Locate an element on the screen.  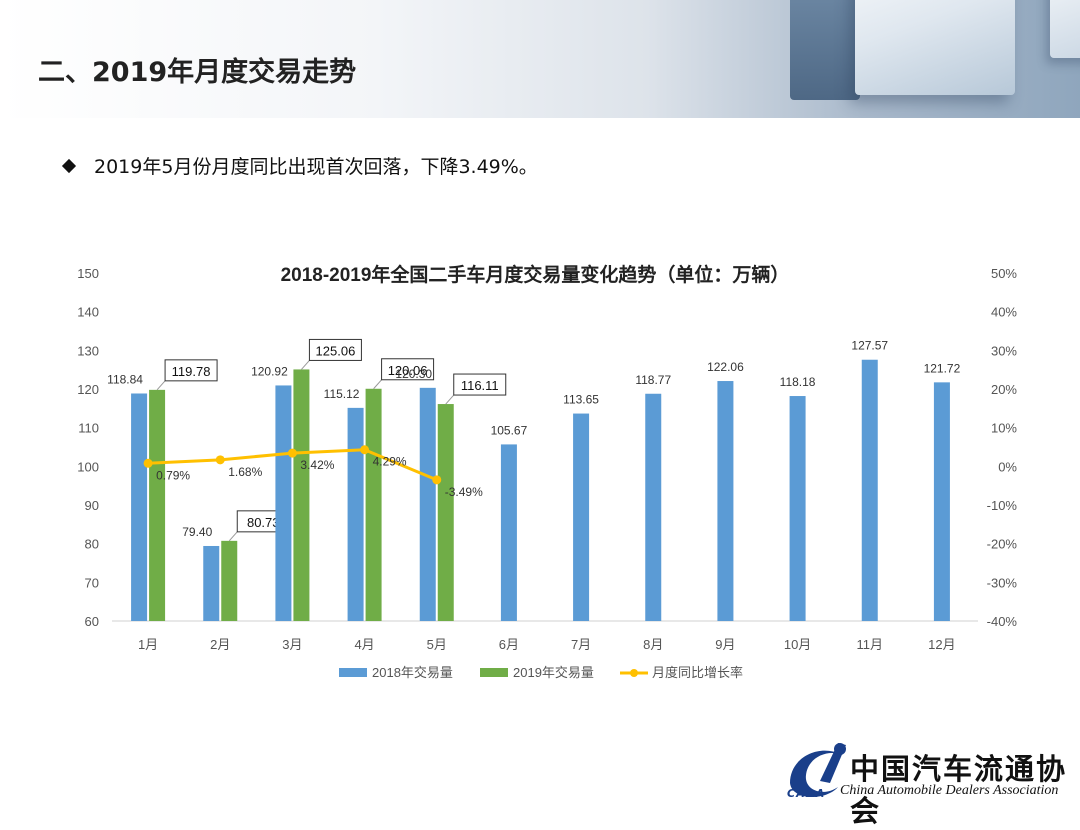
y-right-tick-label: -10% is located at coordinates (1002, 505).